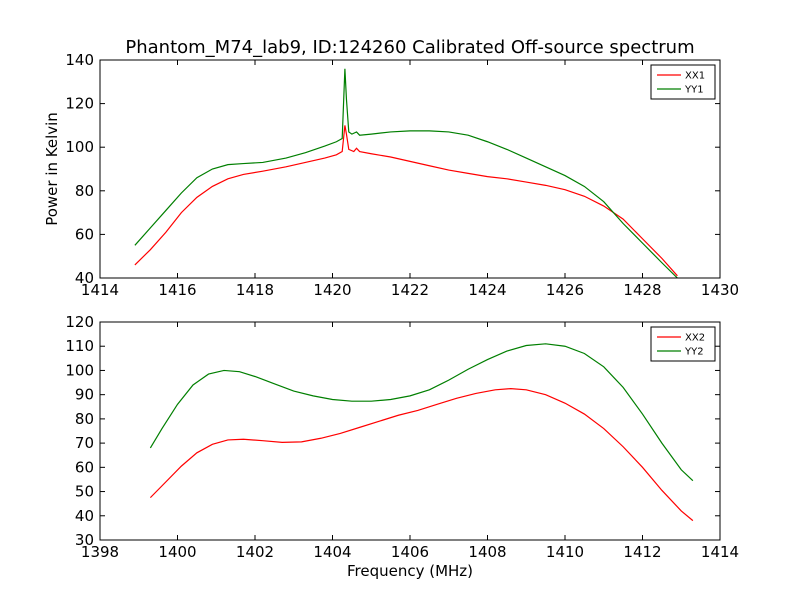 This screenshot has width=800, height=600. What do you see at coordinates (52, 169) in the screenshot?
I see `y-axis-label: Power in Kelvin` at bounding box center [52, 169].